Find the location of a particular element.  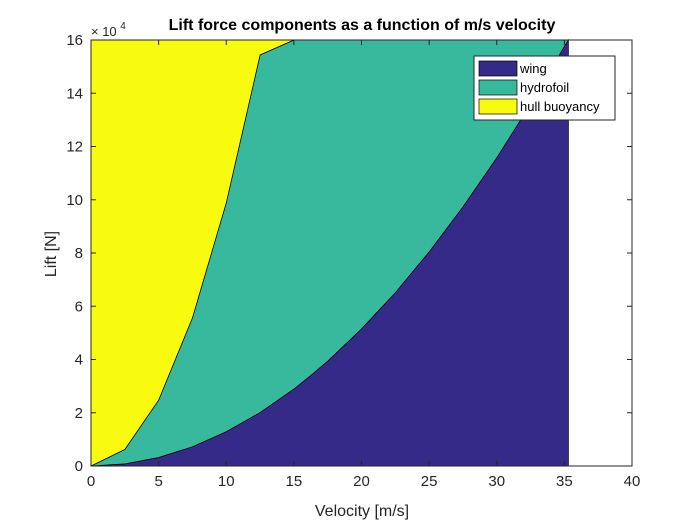

y-tick-label: 4 is located at coordinates (79, 360).